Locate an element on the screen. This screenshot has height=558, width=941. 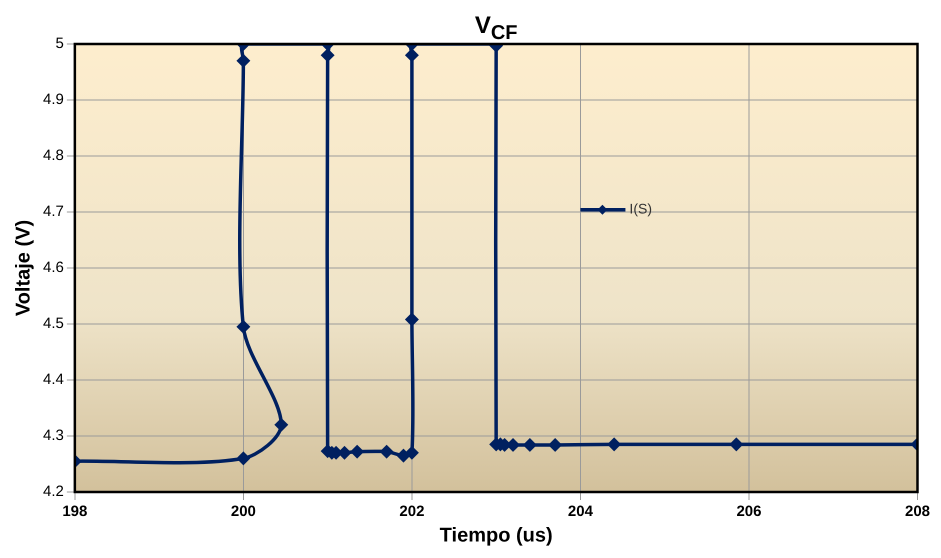
y-tick-label: 4.8 is located at coordinates (53, 155).